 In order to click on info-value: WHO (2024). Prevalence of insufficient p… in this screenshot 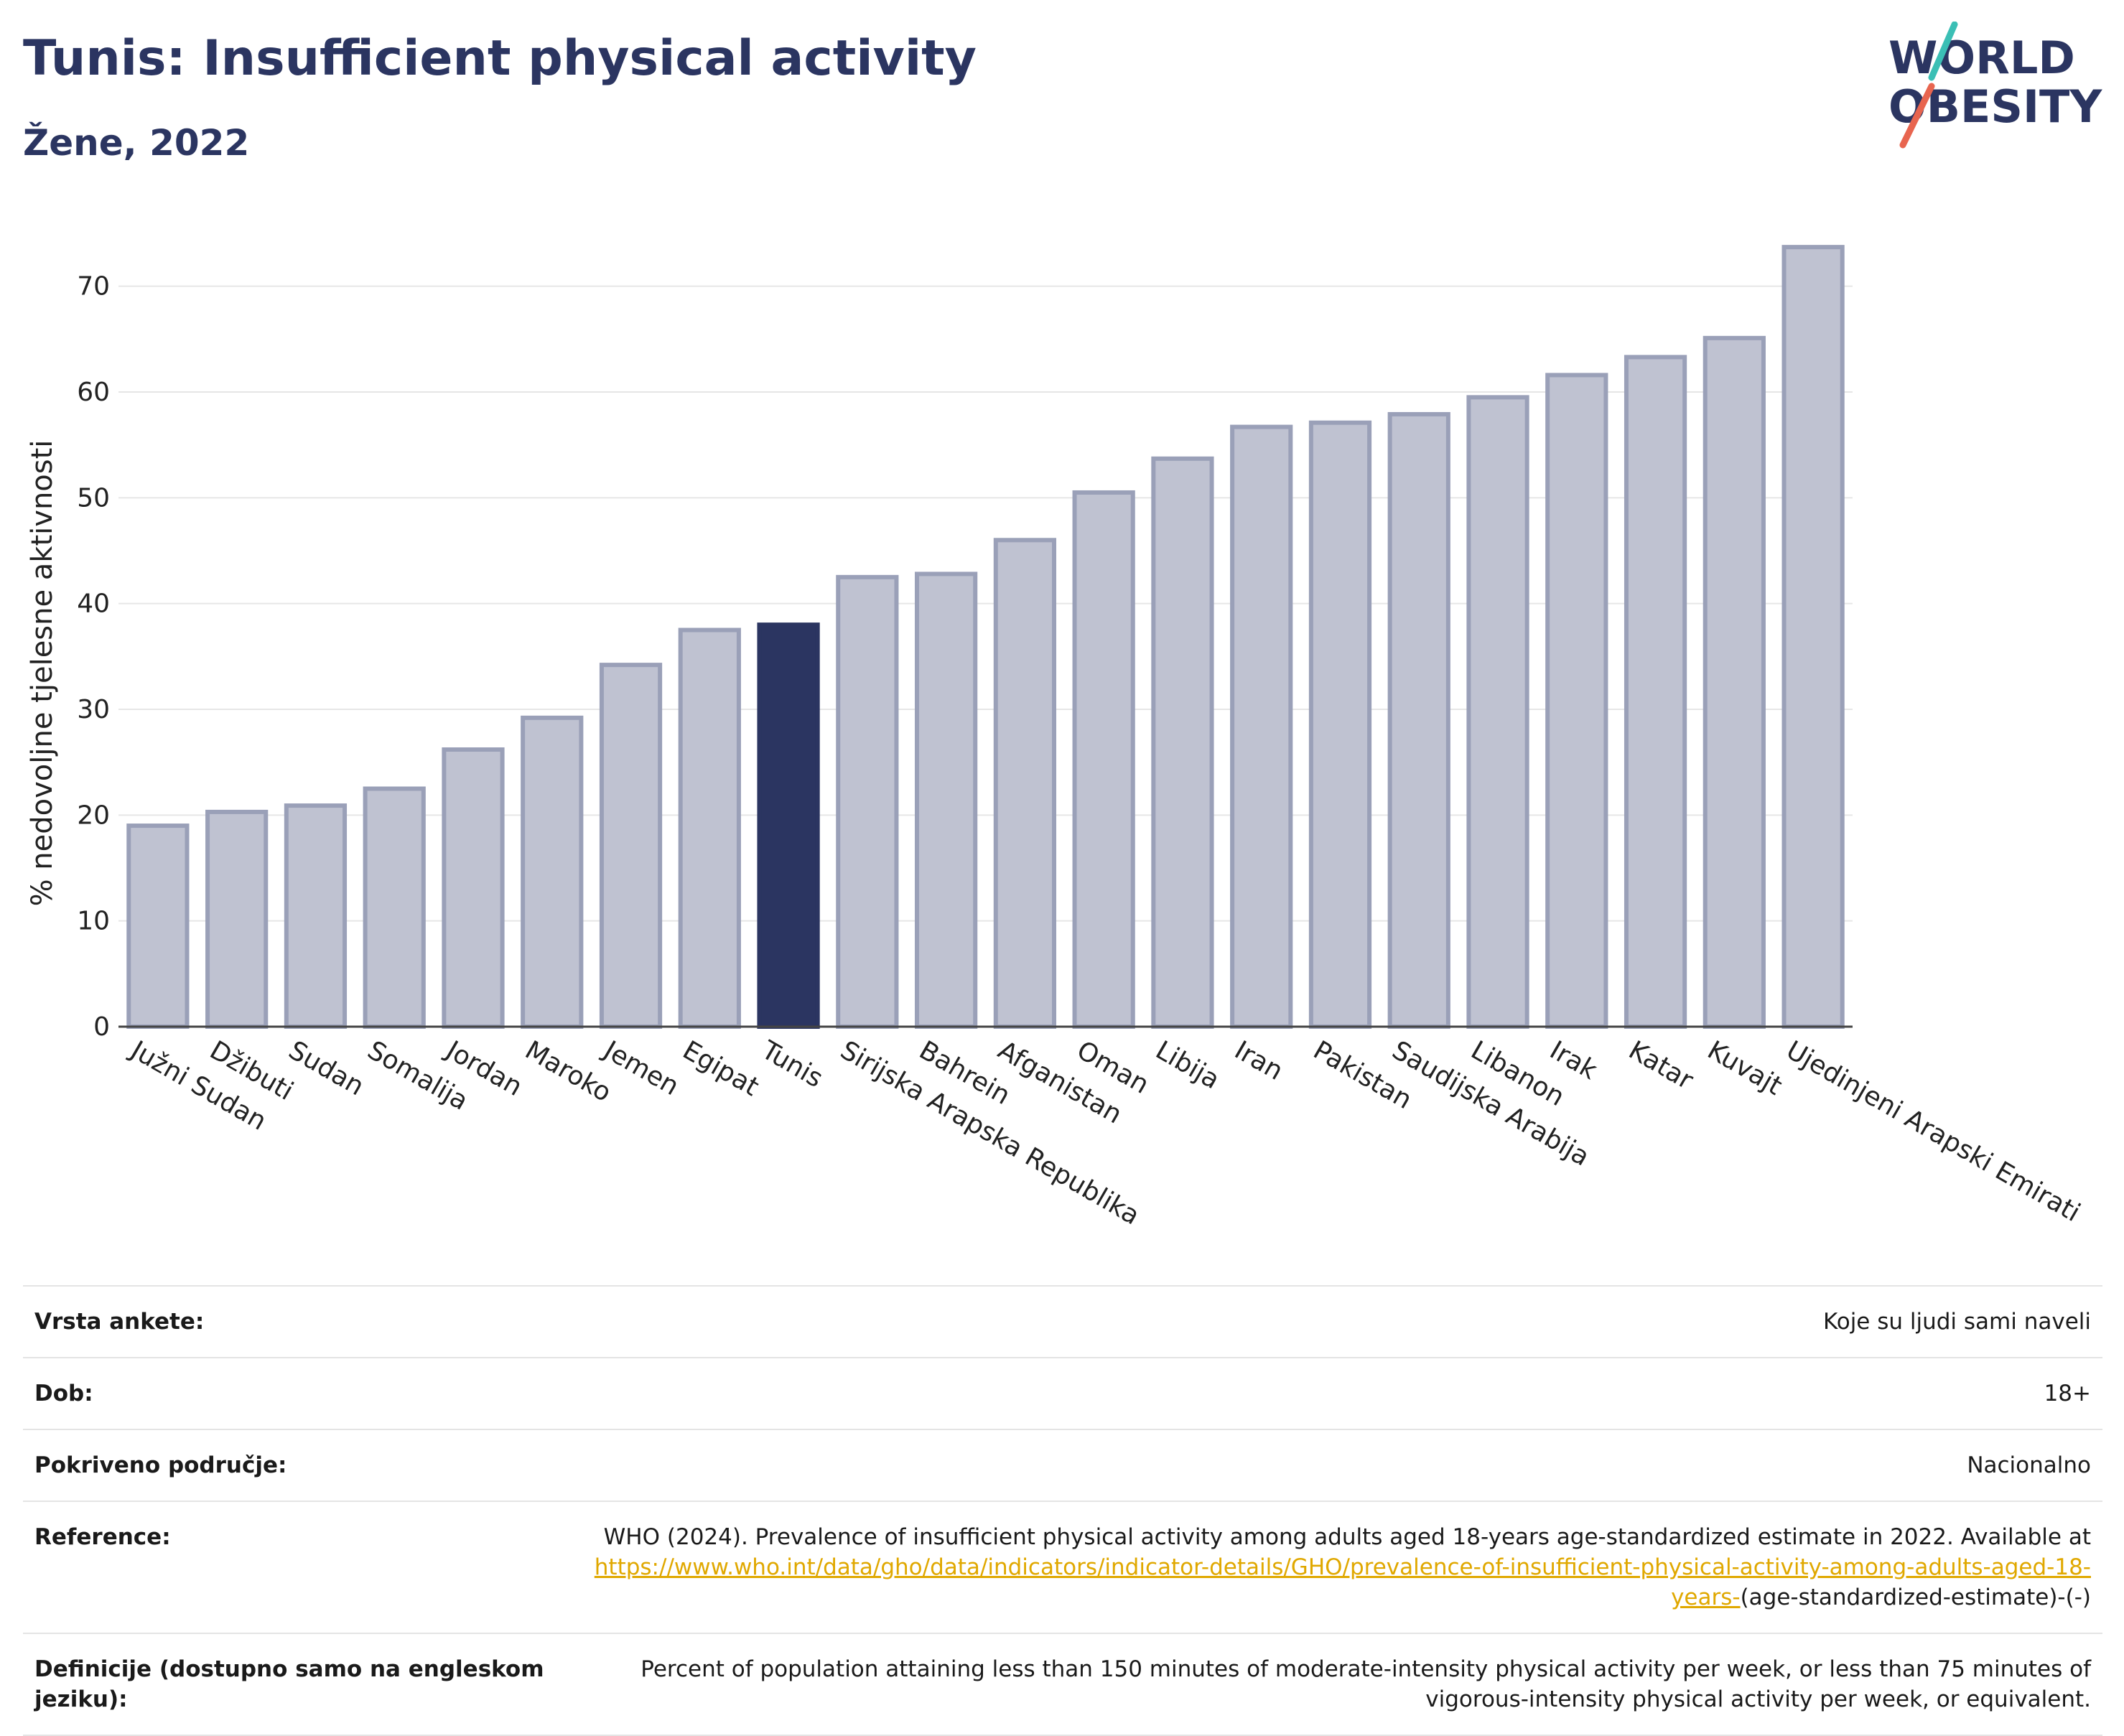, I will do `click(1332, 1567)`.